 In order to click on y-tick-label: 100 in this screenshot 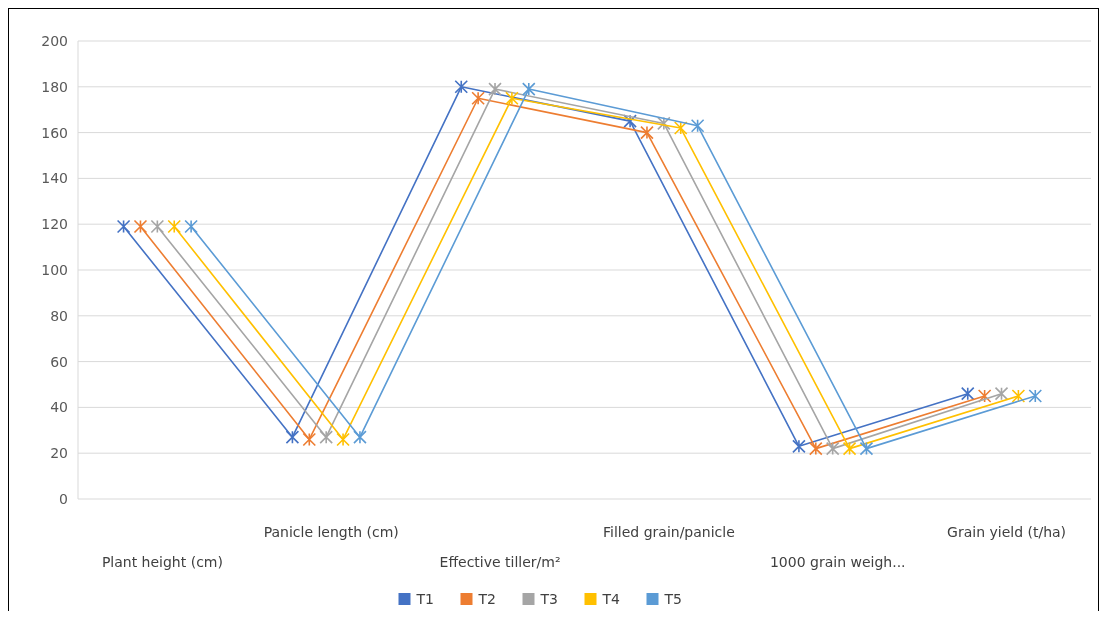, I will do `click(54, 269)`.